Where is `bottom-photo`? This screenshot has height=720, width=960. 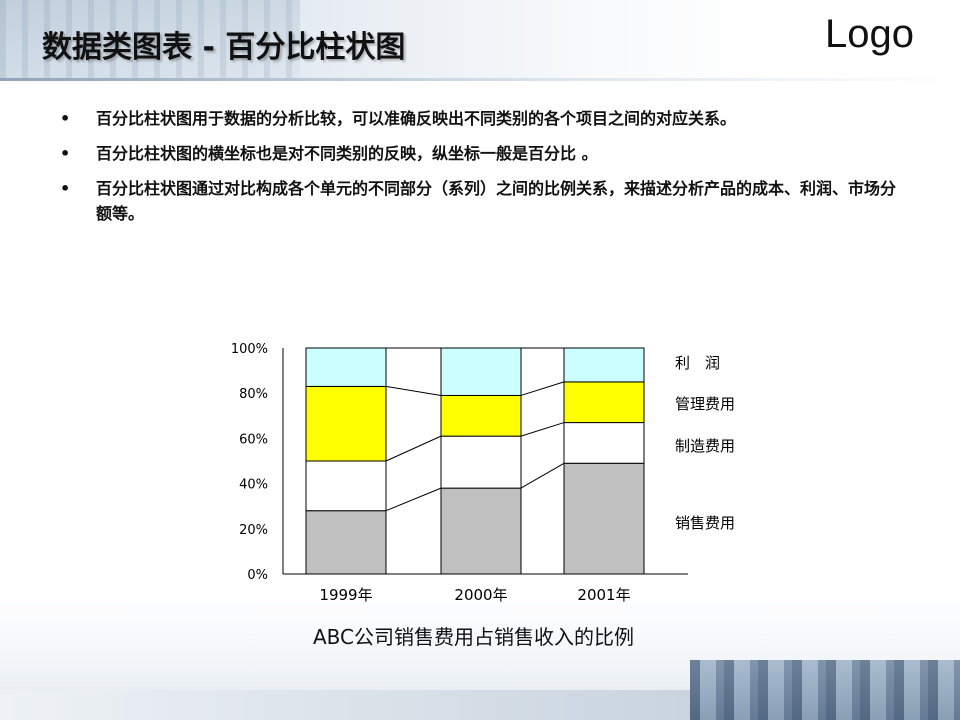 bottom-photo is located at coordinates (825, 690).